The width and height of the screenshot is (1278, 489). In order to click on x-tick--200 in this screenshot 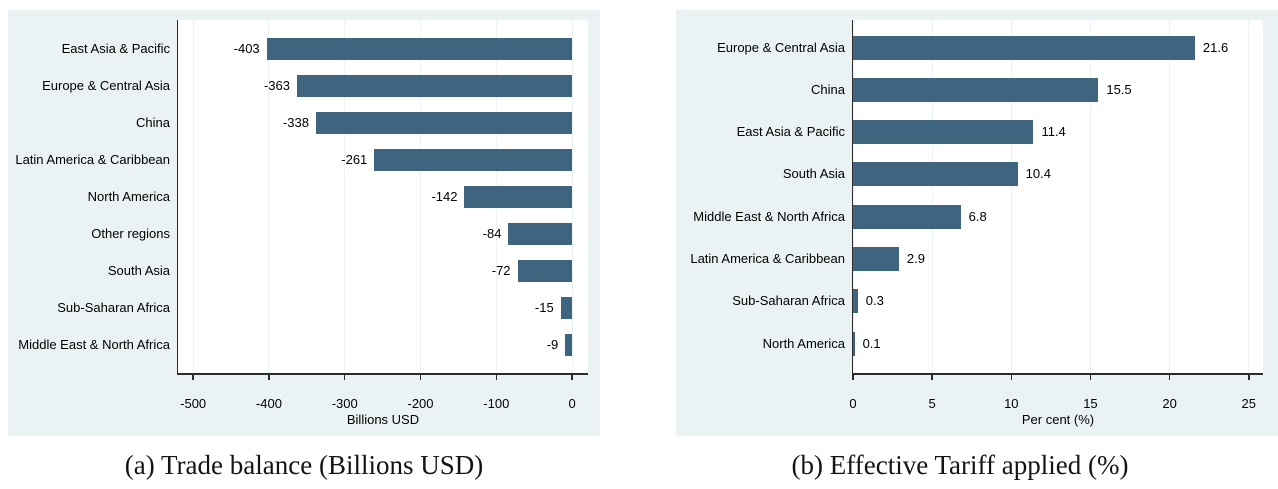, I will do `click(420, 377)`.